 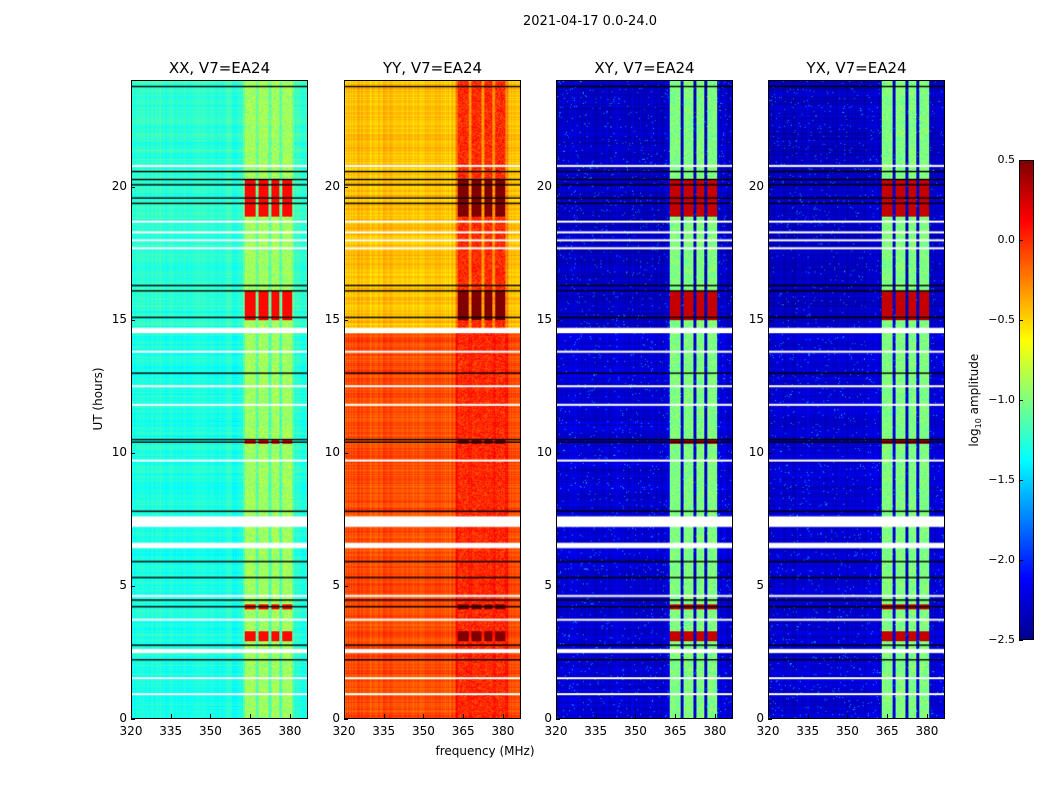 I want to click on colorbar-label-log: log, so click(x=973, y=437).